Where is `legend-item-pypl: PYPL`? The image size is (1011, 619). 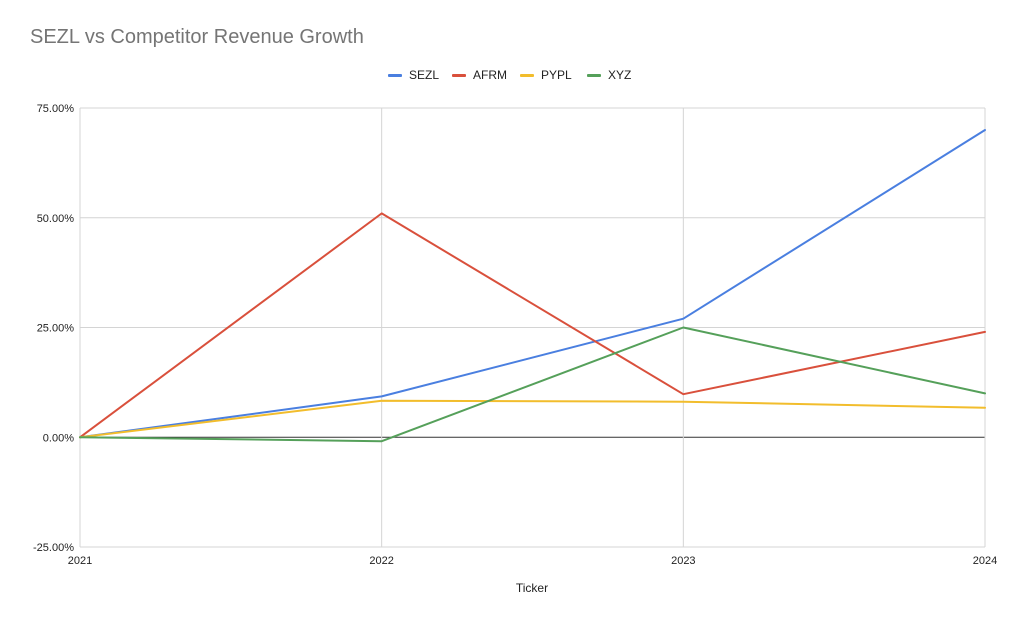 legend-item-pypl: PYPL is located at coordinates (546, 75).